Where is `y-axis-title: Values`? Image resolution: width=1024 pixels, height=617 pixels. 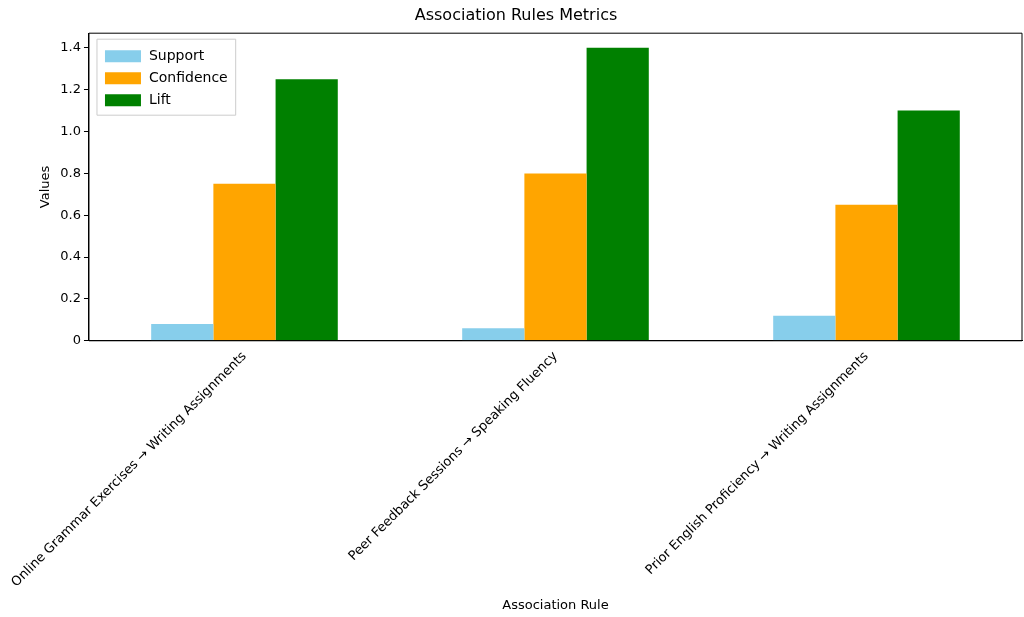 y-axis-title: Values is located at coordinates (44, 187).